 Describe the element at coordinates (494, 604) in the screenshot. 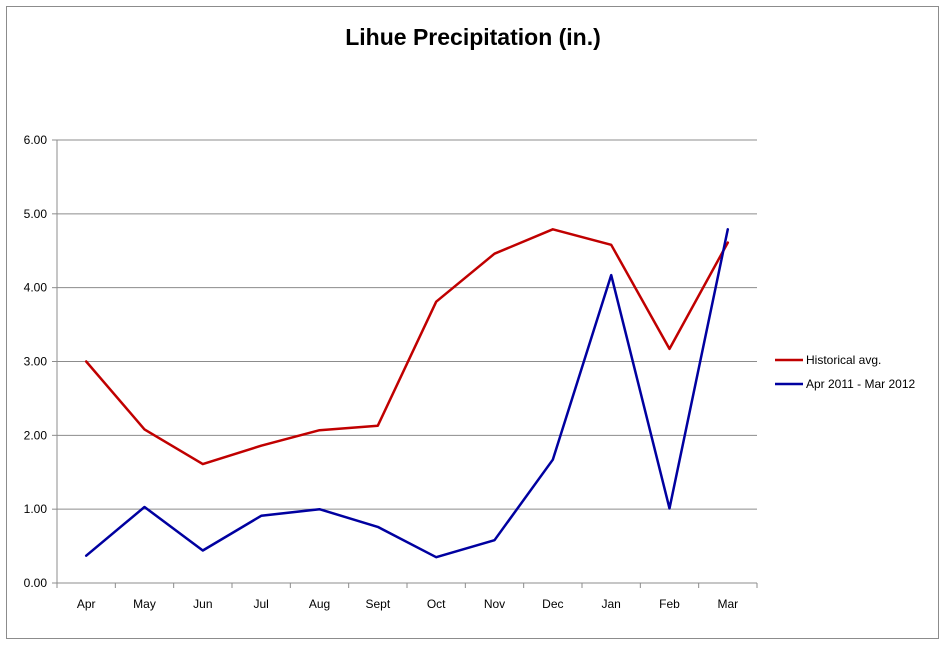

I see `x-tick-label: Nov` at that location.